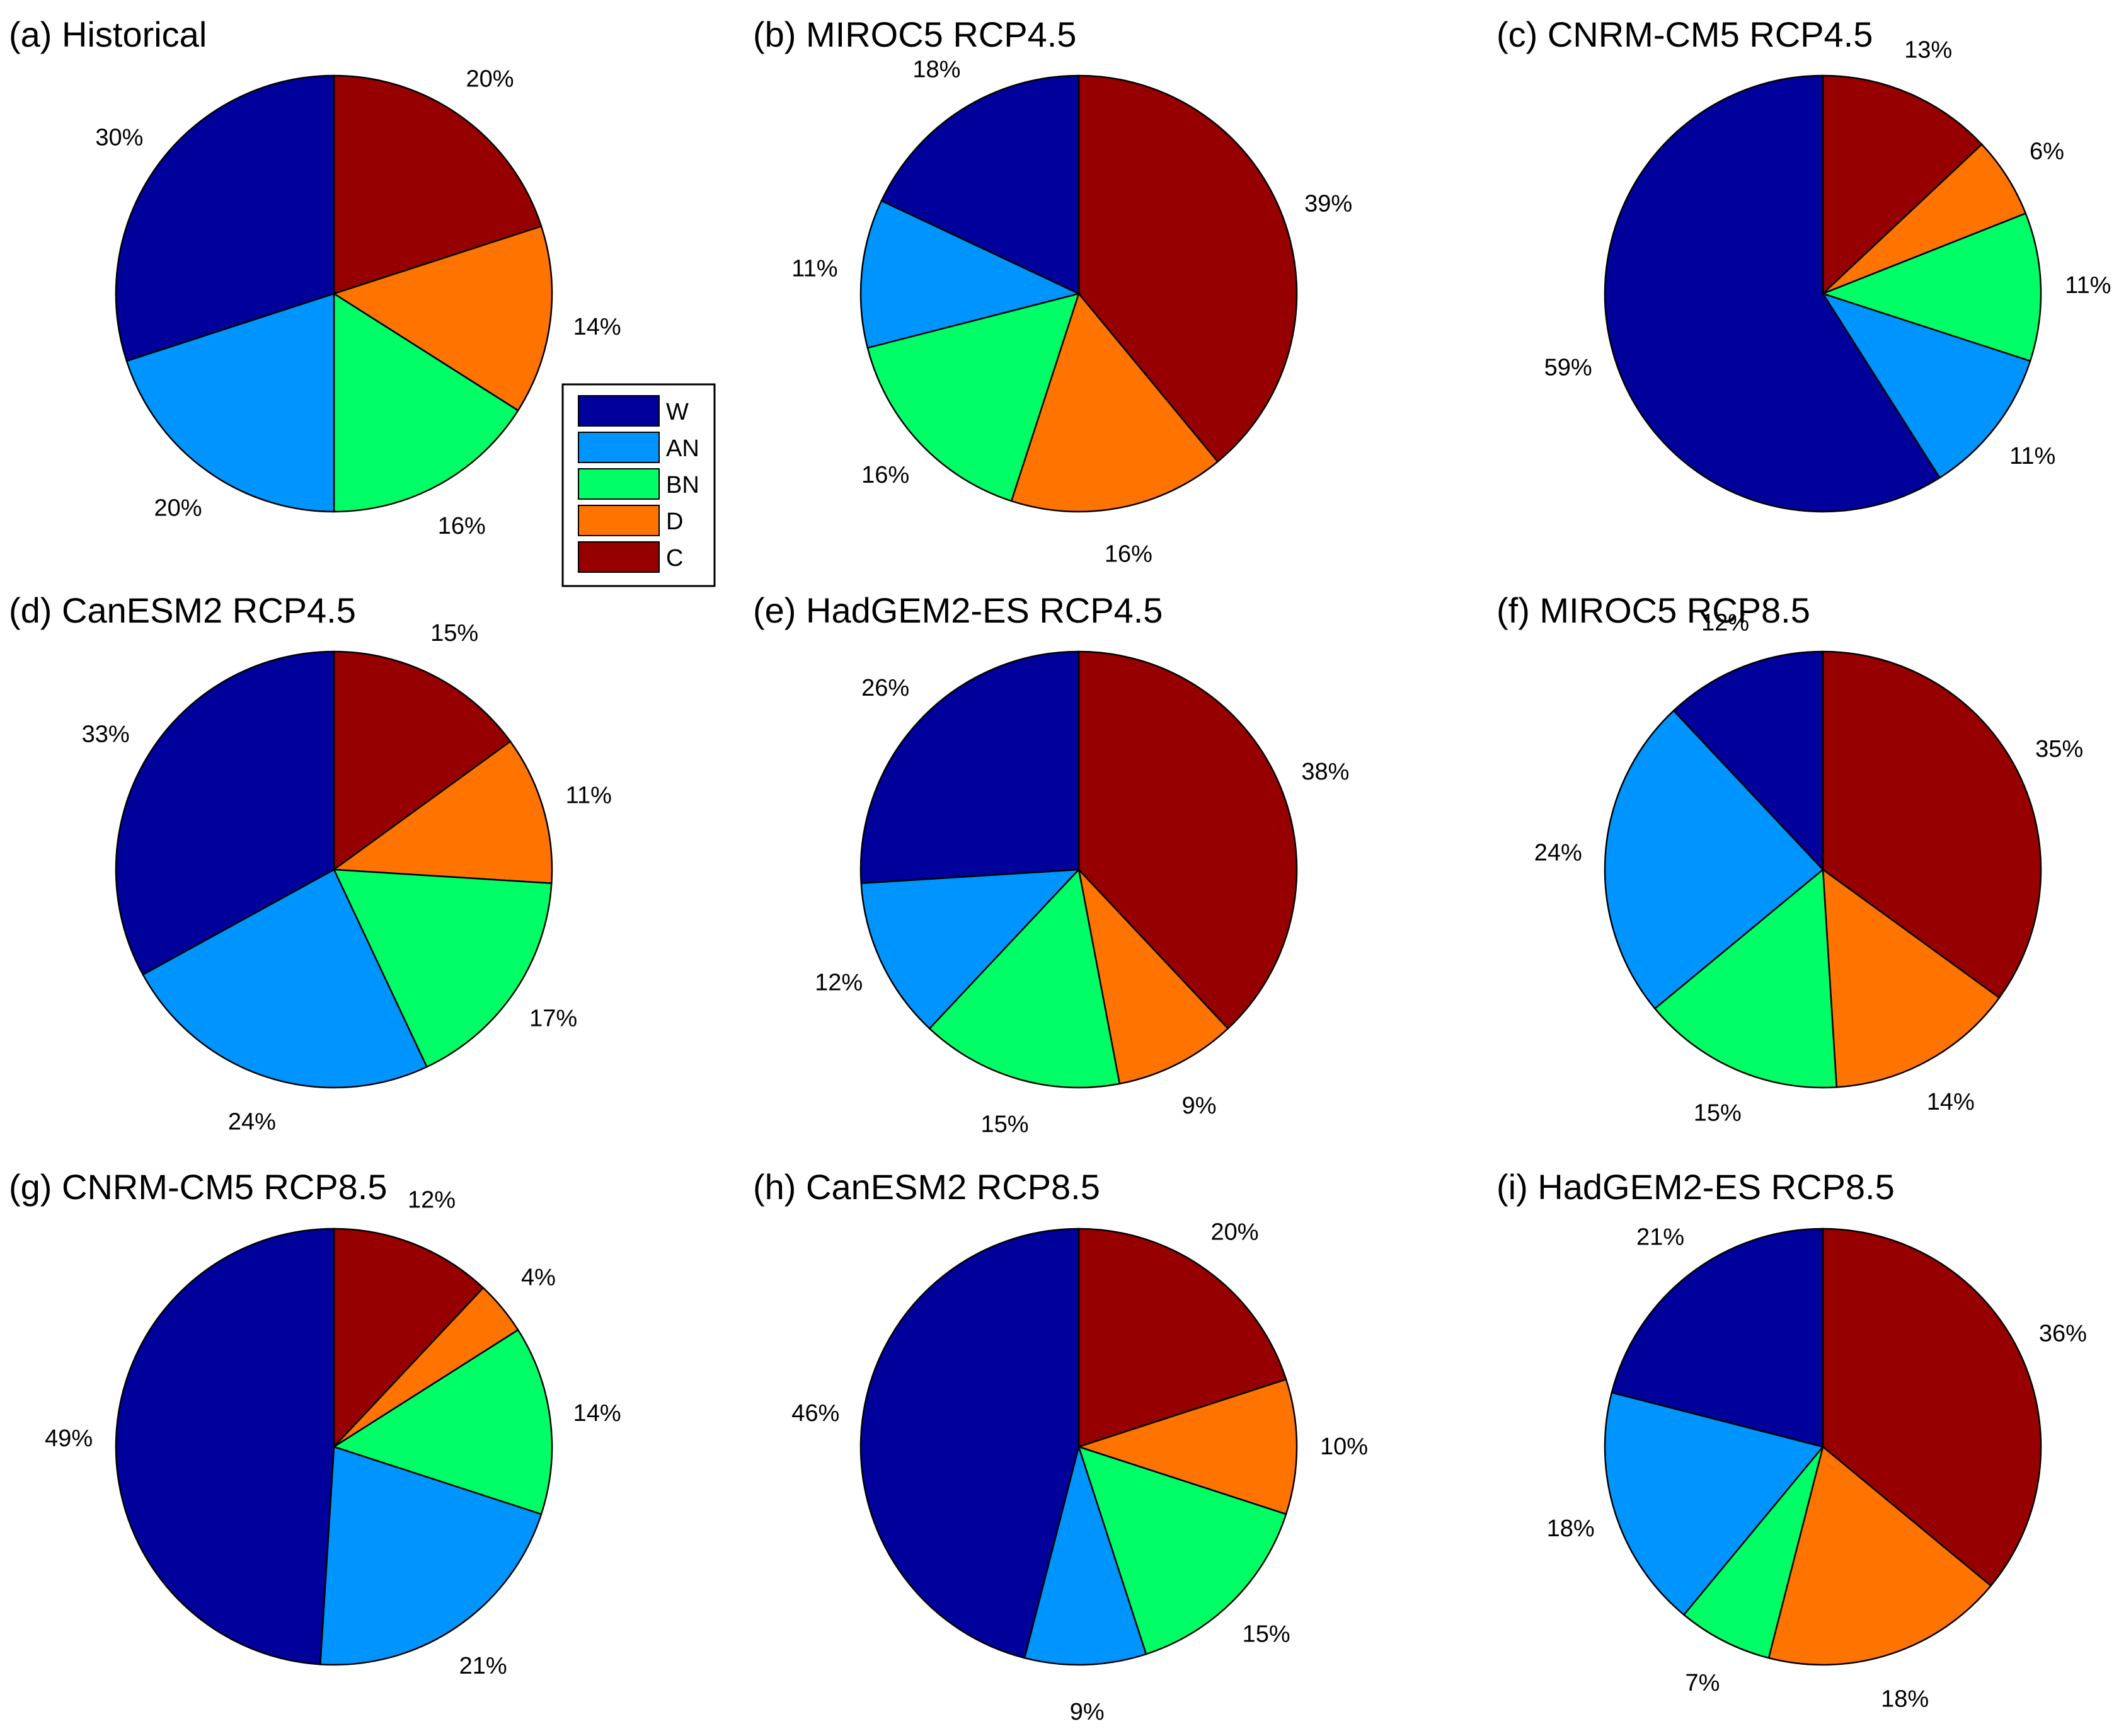 The width and height of the screenshot is (2114, 1736). I want to click on panel-i-slice-c, so click(1932, 1407).